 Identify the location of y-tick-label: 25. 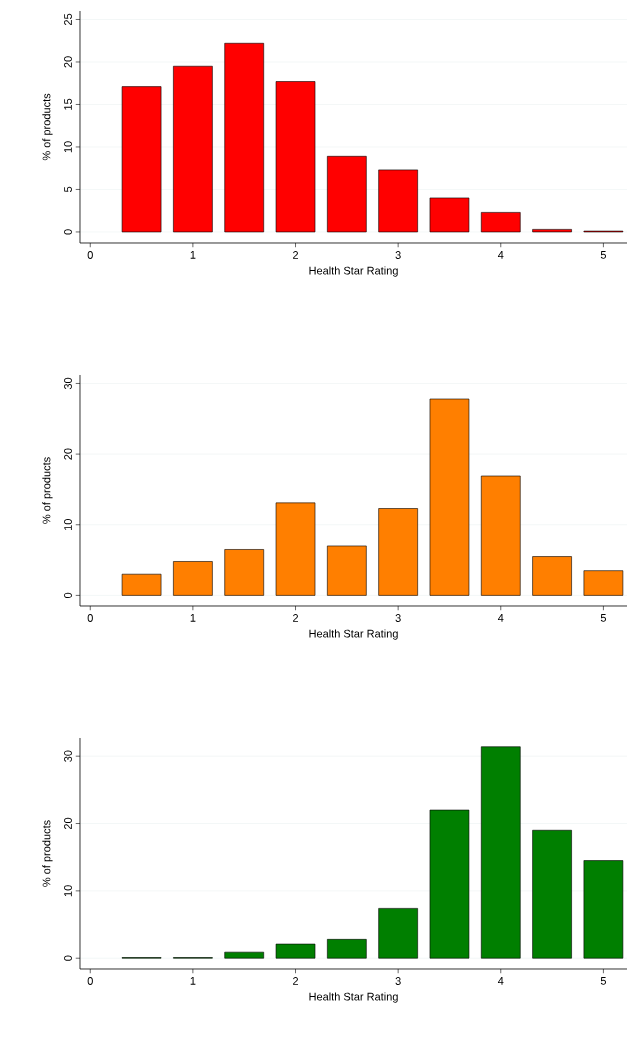
(68, 19).